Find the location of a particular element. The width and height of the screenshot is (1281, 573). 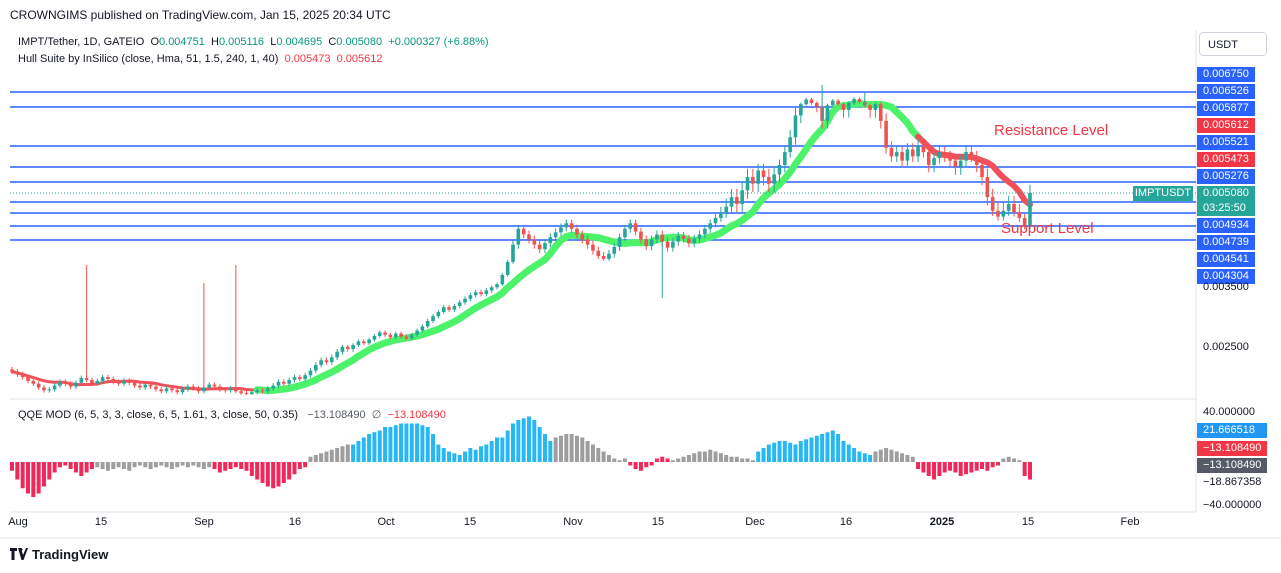

currency-selector: USDT is located at coordinates (1233, 44).